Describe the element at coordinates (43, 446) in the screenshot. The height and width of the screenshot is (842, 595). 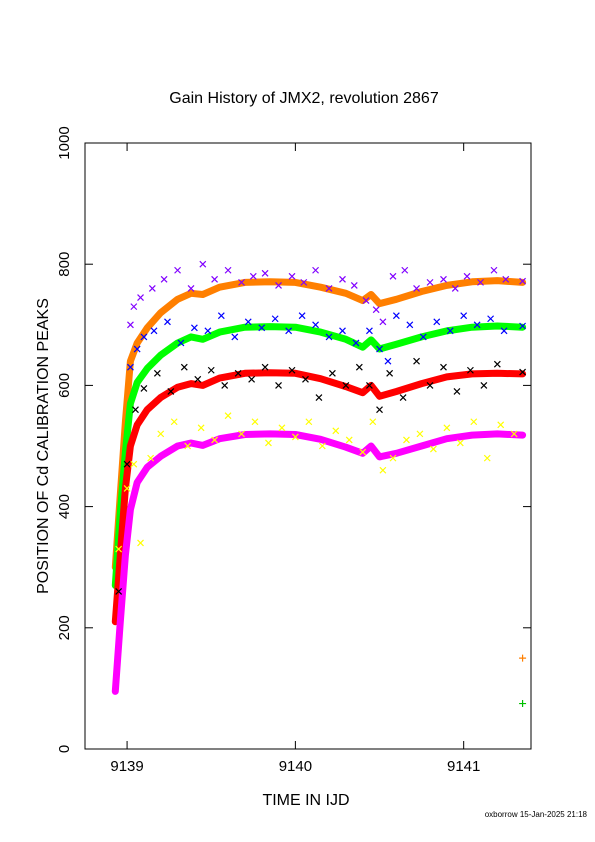
I see `y-axis-label: POSITION OF Cd CALIBRATION PEAKS` at that location.